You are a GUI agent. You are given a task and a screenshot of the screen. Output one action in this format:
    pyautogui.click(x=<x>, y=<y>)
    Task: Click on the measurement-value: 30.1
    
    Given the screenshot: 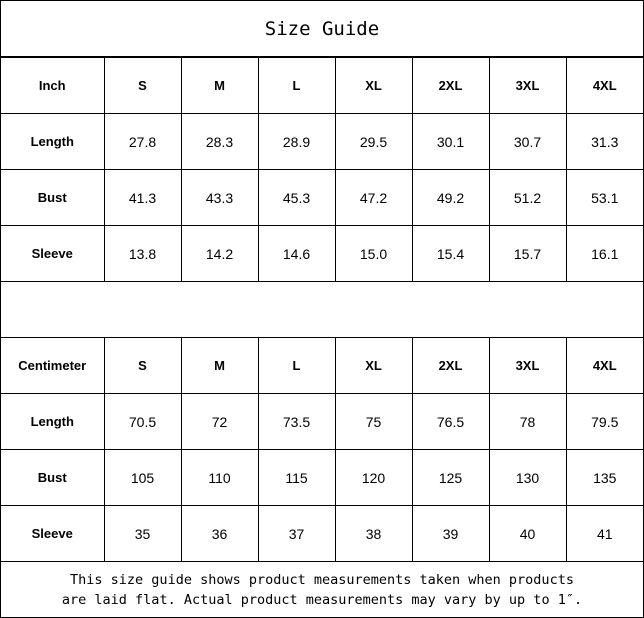 What is the action you would take?
    pyautogui.click(x=450, y=141)
    